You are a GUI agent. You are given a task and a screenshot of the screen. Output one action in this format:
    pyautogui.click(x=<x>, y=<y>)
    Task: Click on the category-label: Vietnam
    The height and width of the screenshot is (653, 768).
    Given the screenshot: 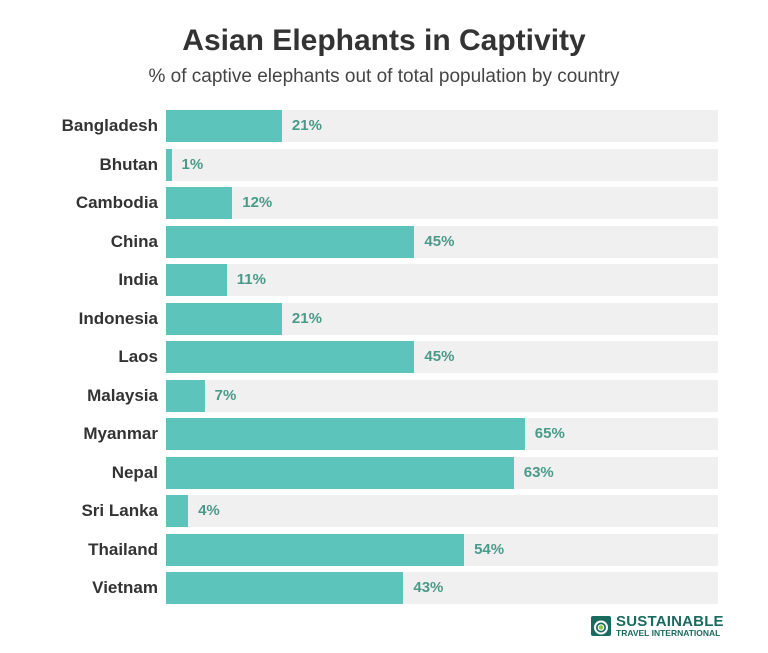 What is the action you would take?
    pyautogui.click(x=125, y=587)
    